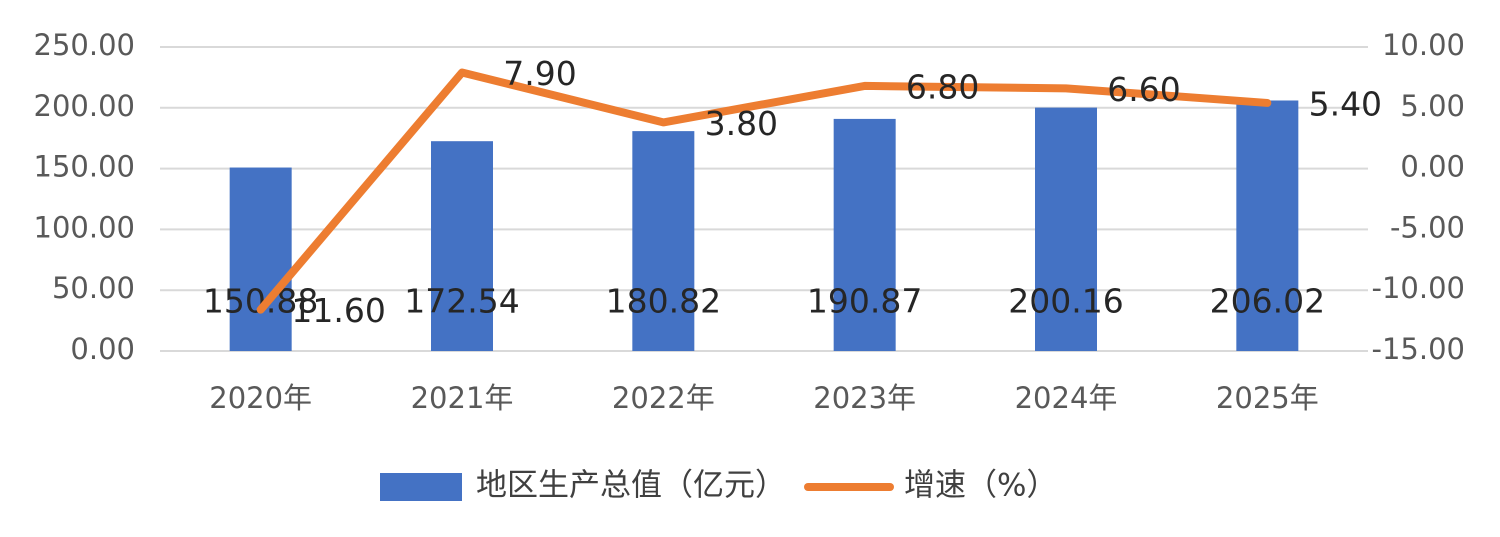 This screenshot has width=1500, height=537. Describe the element at coordinates (84, 106) in the screenshot. I see `y-tick-label: 200.00` at that location.